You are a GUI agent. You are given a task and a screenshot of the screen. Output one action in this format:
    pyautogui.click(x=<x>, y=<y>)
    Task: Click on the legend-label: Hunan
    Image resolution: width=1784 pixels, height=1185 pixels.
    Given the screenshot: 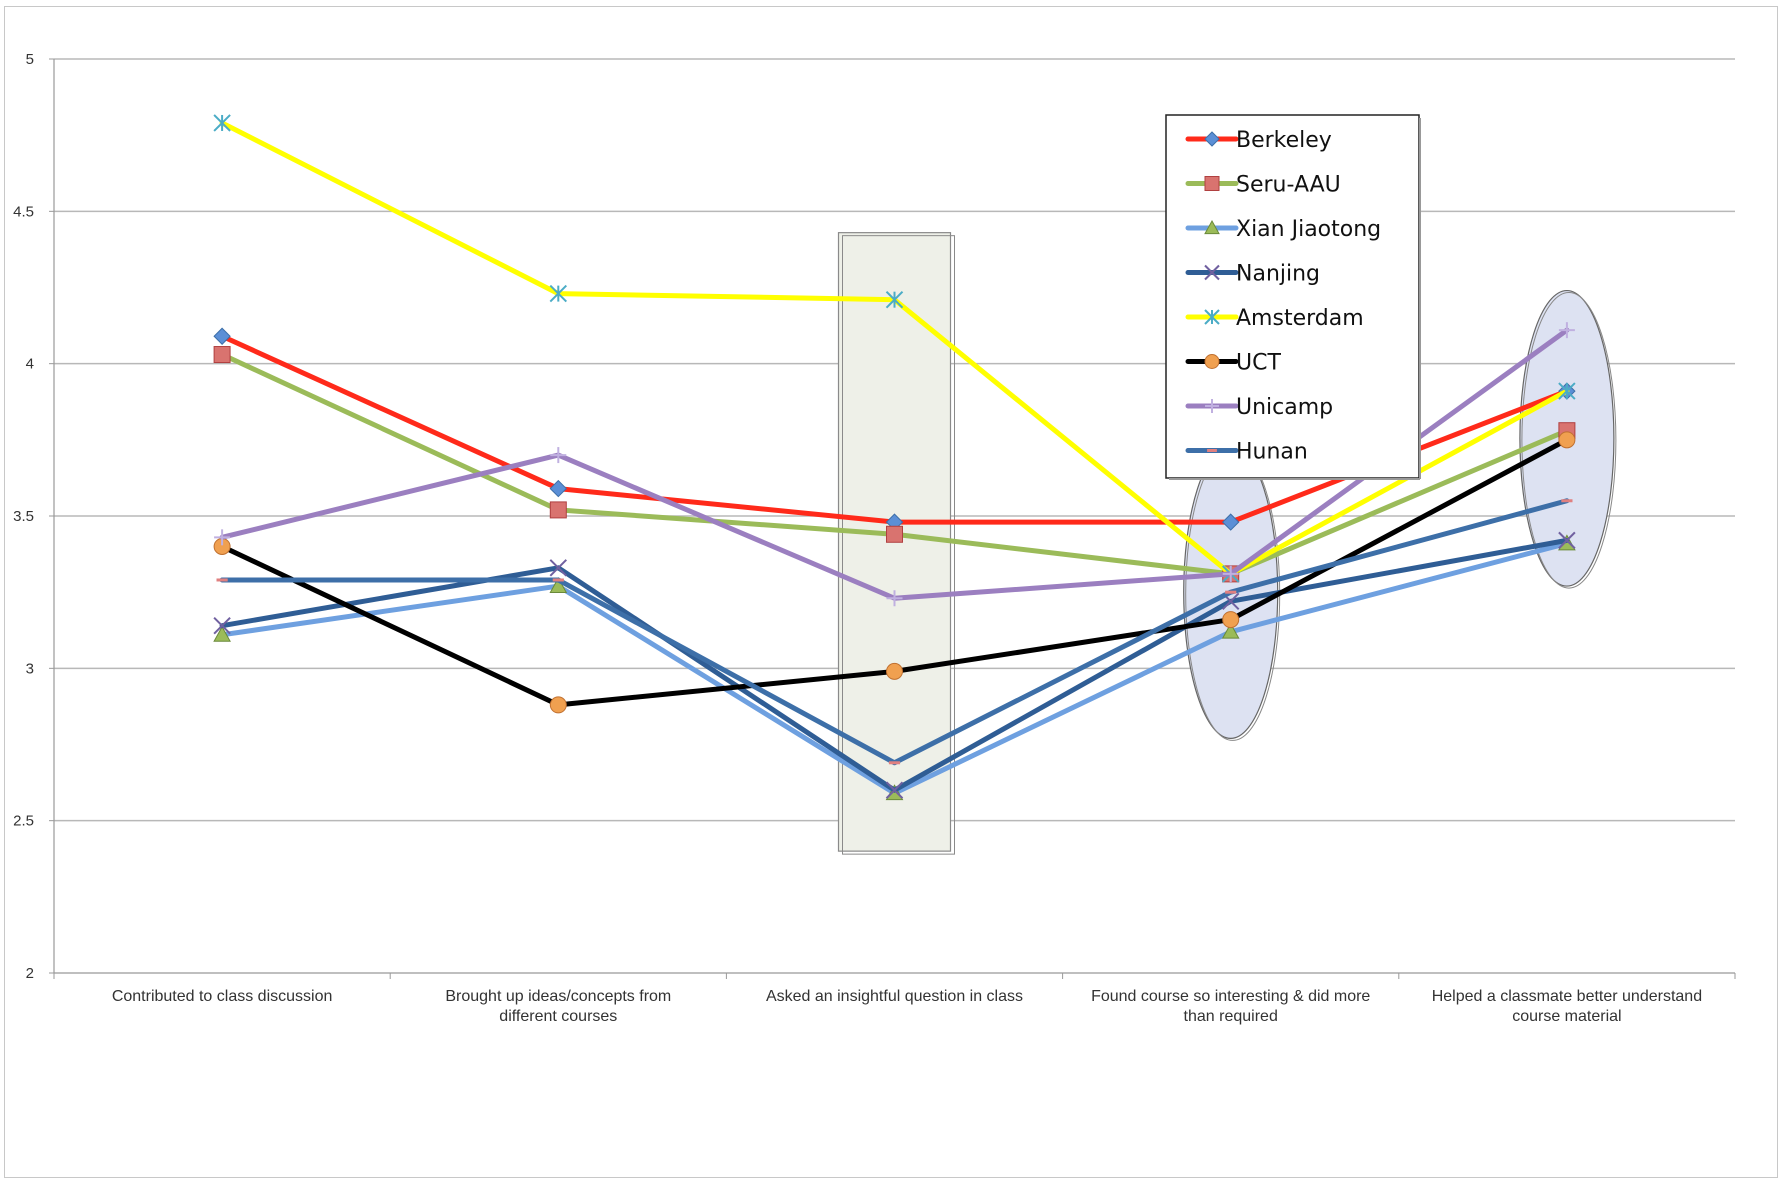 What is the action you would take?
    pyautogui.click(x=1272, y=452)
    